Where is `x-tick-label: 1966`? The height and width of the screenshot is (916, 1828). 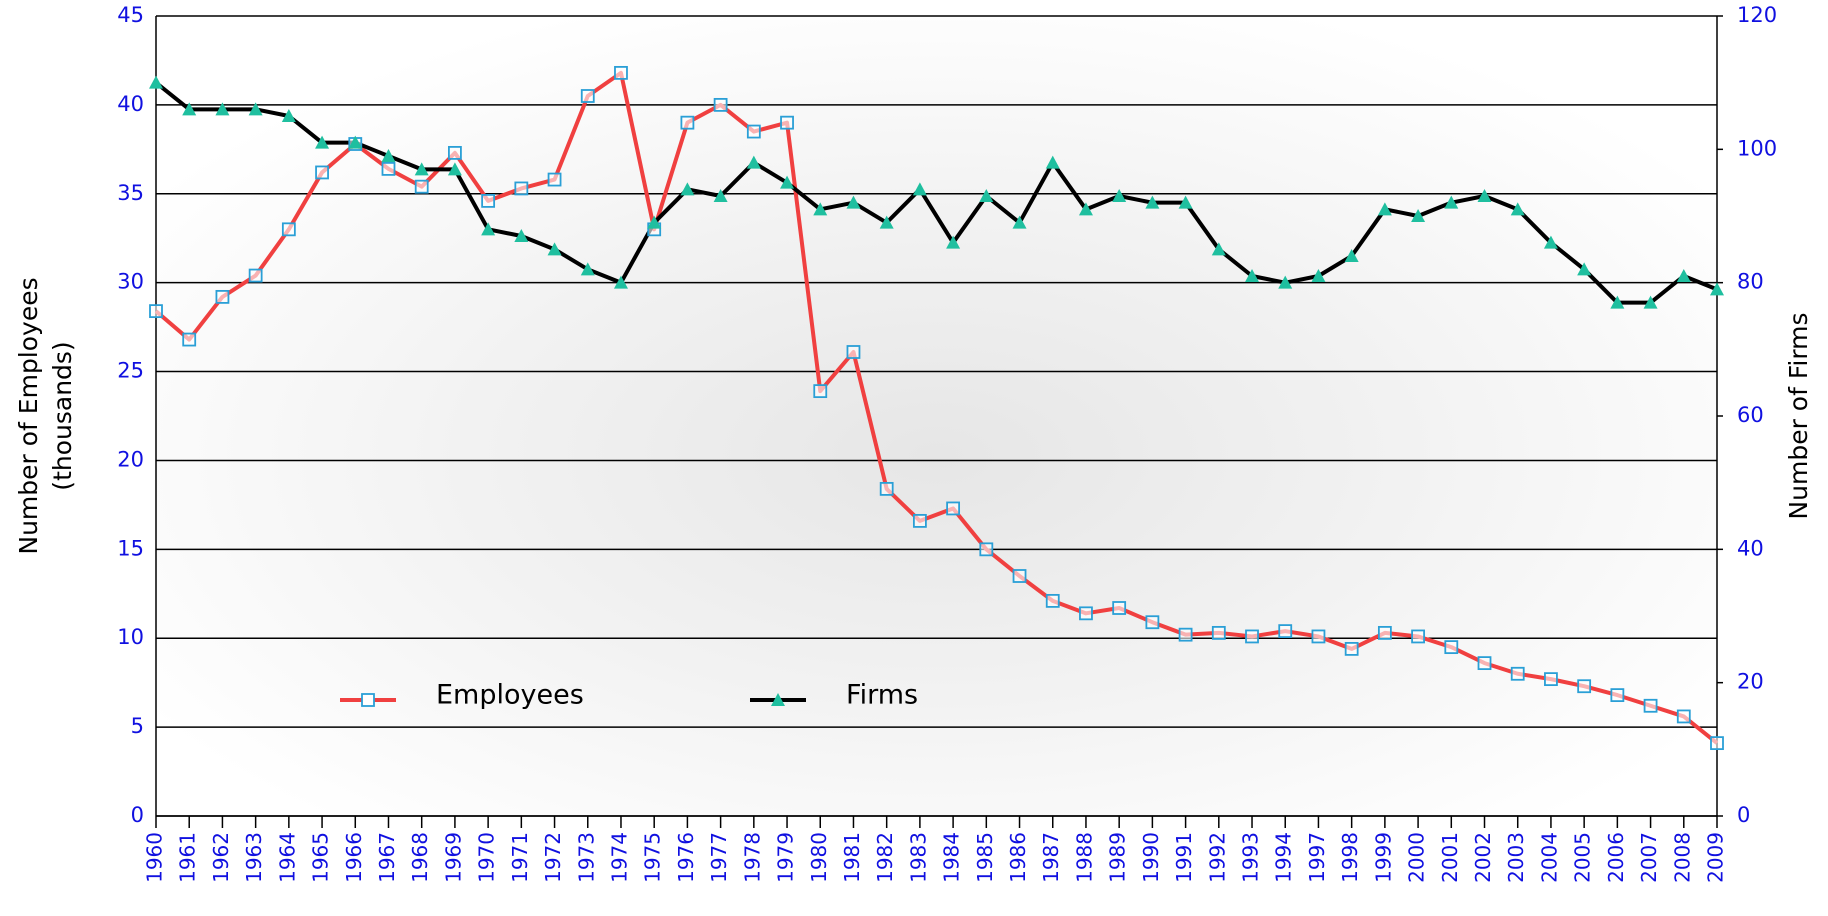
x-tick-label: 1966 is located at coordinates (354, 857).